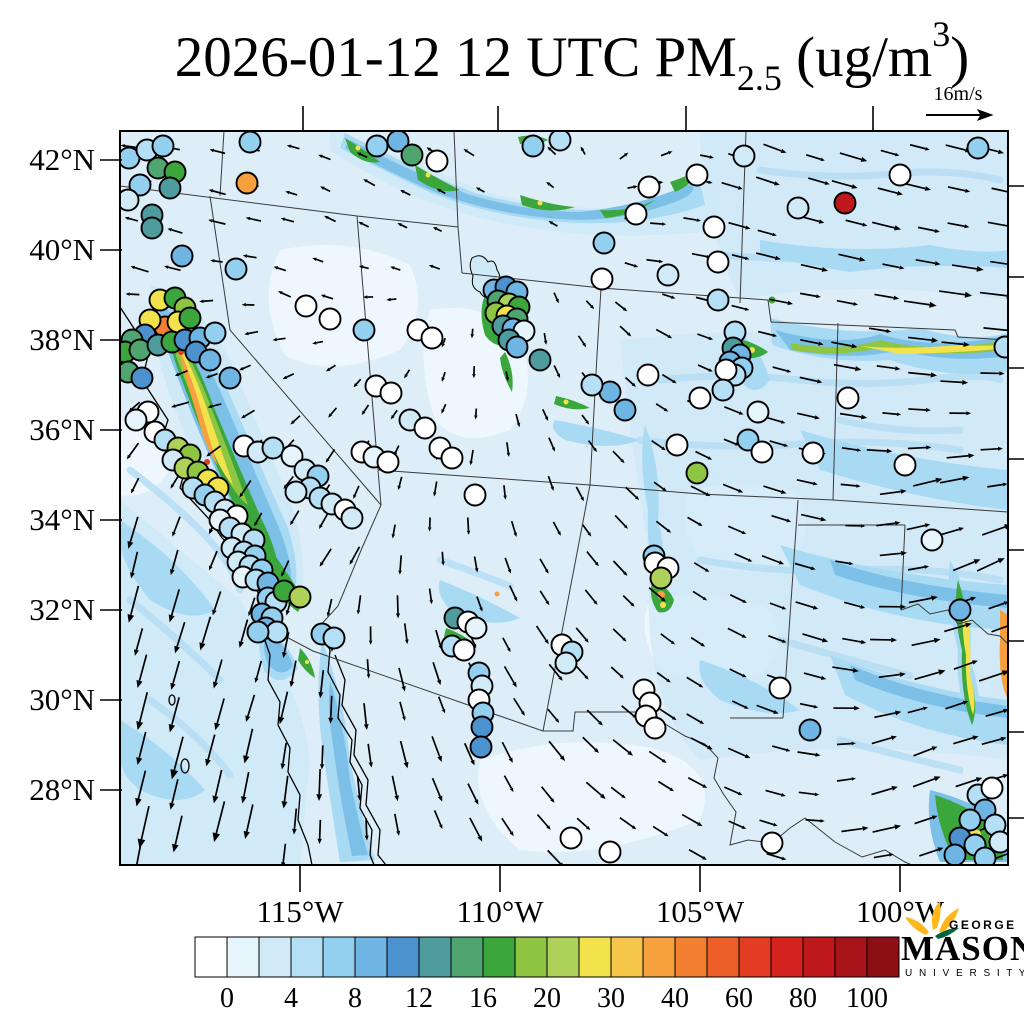 The height and width of the screenshot is (1024, 1024). I want to click on wind-reference-label: 16m/s, so click(958, 94).